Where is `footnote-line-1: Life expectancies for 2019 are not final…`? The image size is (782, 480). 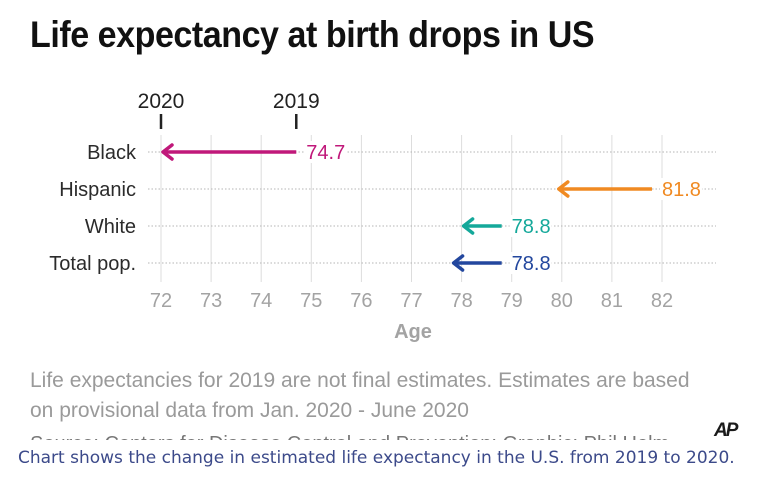
footnote-line-1: Life expectancies for 2019 are not final… is located at coordinates (360, 380).